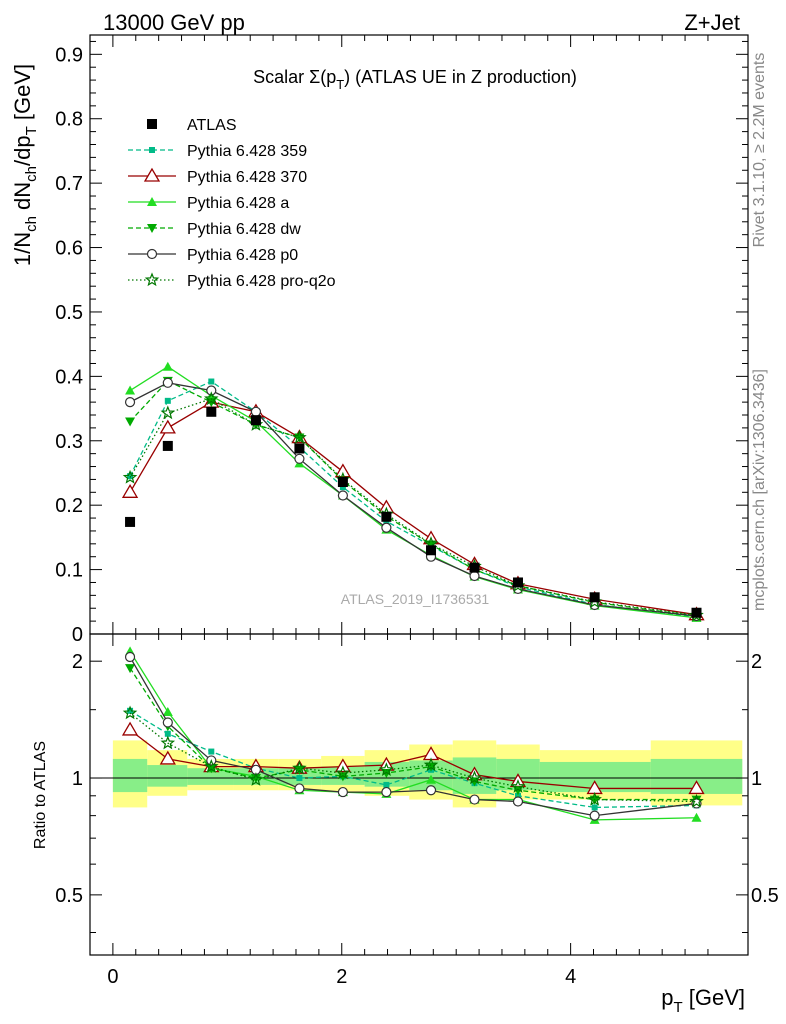 The height and width of the screenshot is (1024, 786). I want to click on ratio-y-tick-label-right: 1, so click(756, 779).